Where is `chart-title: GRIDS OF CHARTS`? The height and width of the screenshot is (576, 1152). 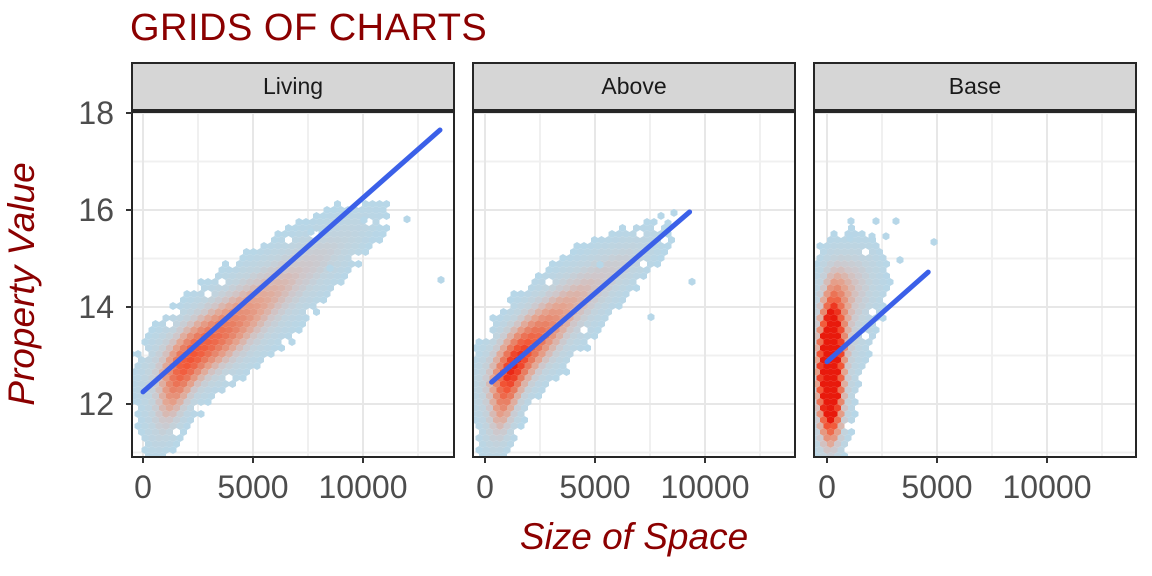 chart-title: GRIDS OF CHARTS is located at coordinates (309, 28).